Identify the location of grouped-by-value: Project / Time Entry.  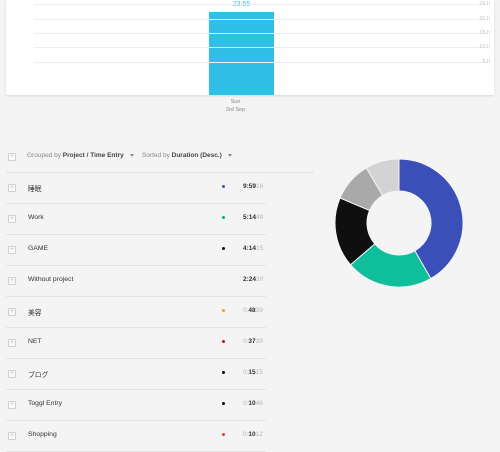
(93, 155).